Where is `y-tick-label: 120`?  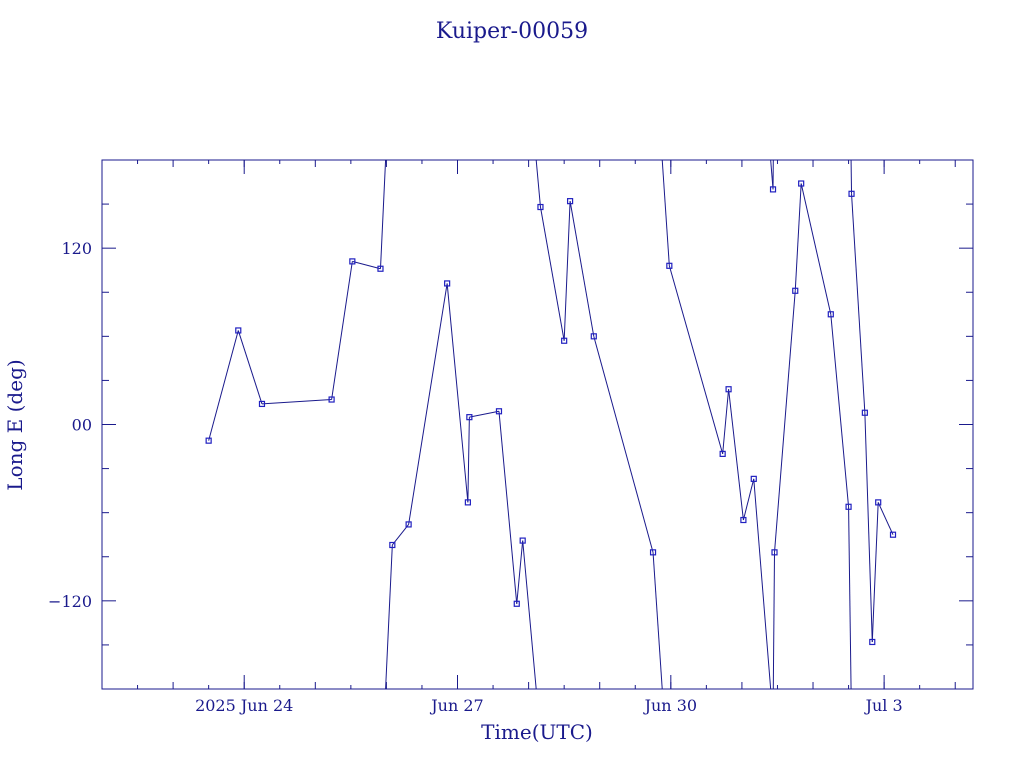
y-tick-label: 120 is located at coordinates (76, 248).